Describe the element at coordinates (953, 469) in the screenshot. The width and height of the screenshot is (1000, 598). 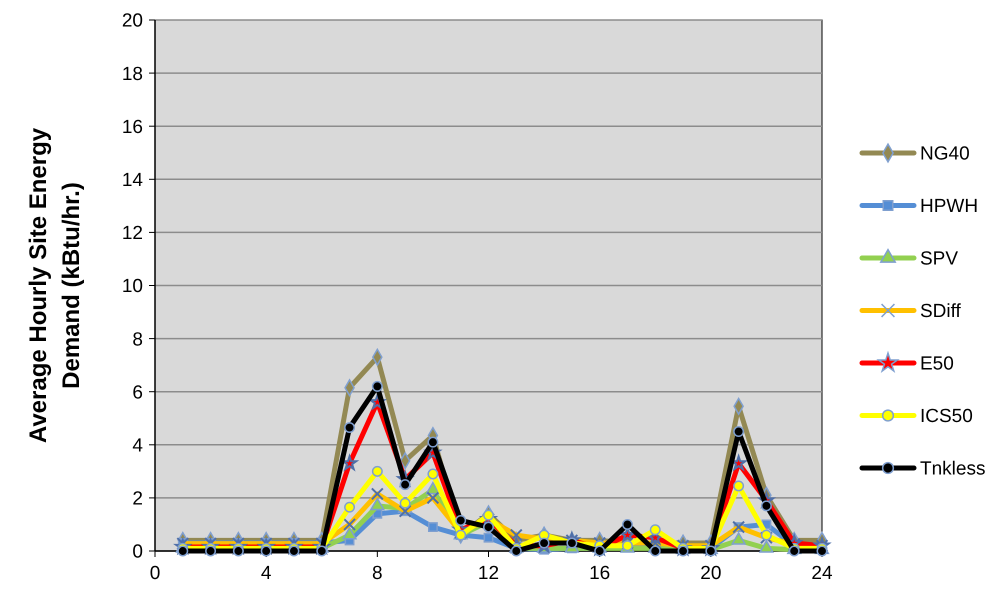
I see `legend-label: Tnkless` at that location.